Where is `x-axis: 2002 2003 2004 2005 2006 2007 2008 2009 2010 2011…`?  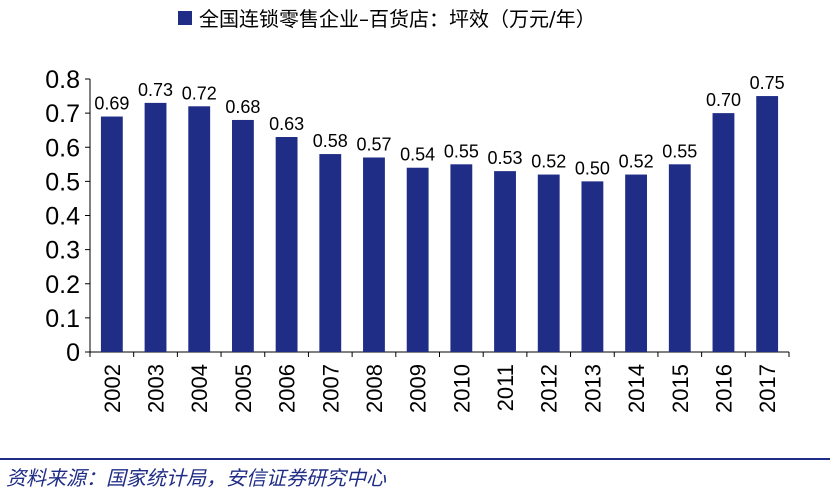
x-axis: 2002 2003 2004 2005 2006 2007 2008 2009 2010 2011… is located at coordinates (439, 382).